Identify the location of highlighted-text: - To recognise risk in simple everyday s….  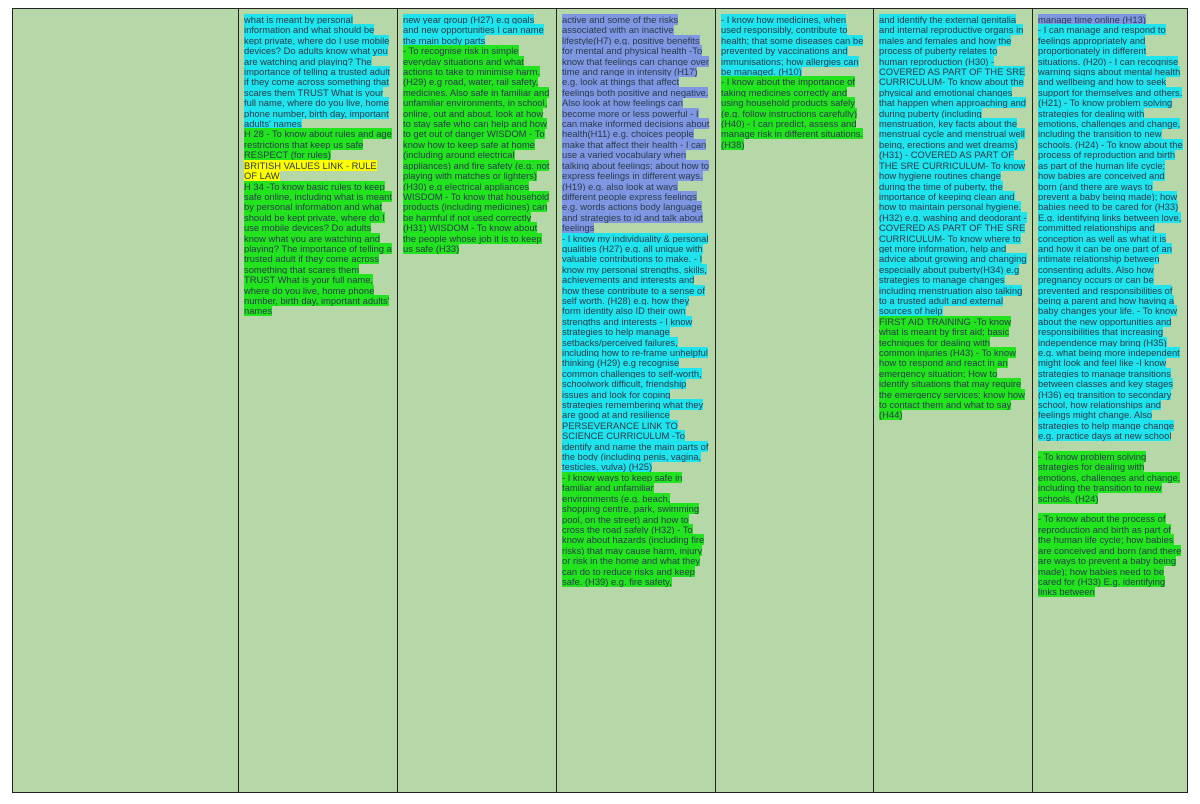
(476, 149).